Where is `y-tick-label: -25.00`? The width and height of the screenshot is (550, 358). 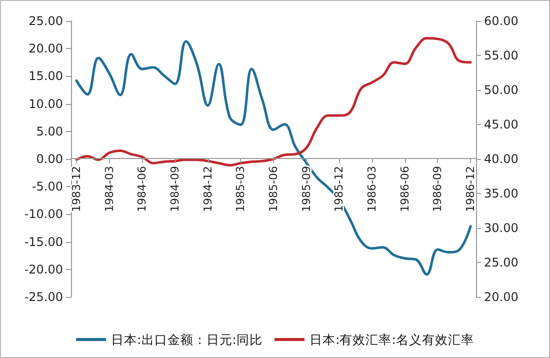
y-tick-label: -25.00 is located at coordinates (43, 297).